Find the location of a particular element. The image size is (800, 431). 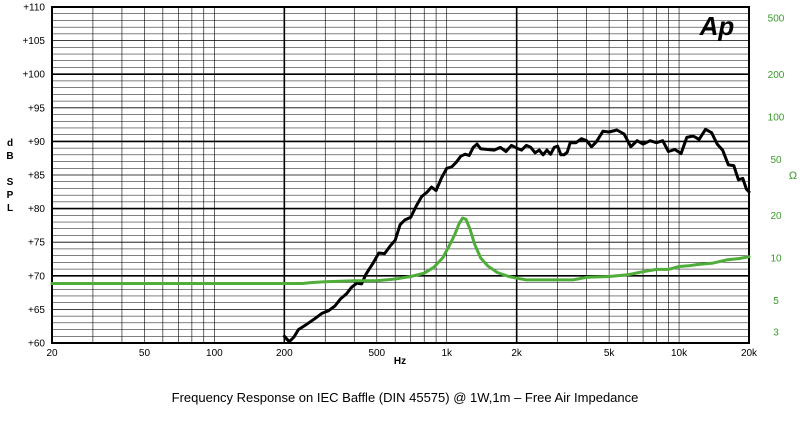

y-tick-label-left: +60 is located at coordinates (36, 344).